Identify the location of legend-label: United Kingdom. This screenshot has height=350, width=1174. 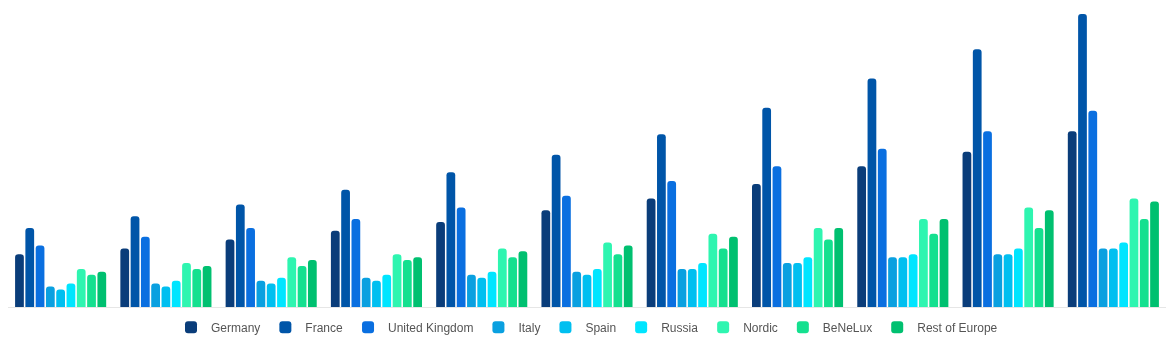
(431, 328).